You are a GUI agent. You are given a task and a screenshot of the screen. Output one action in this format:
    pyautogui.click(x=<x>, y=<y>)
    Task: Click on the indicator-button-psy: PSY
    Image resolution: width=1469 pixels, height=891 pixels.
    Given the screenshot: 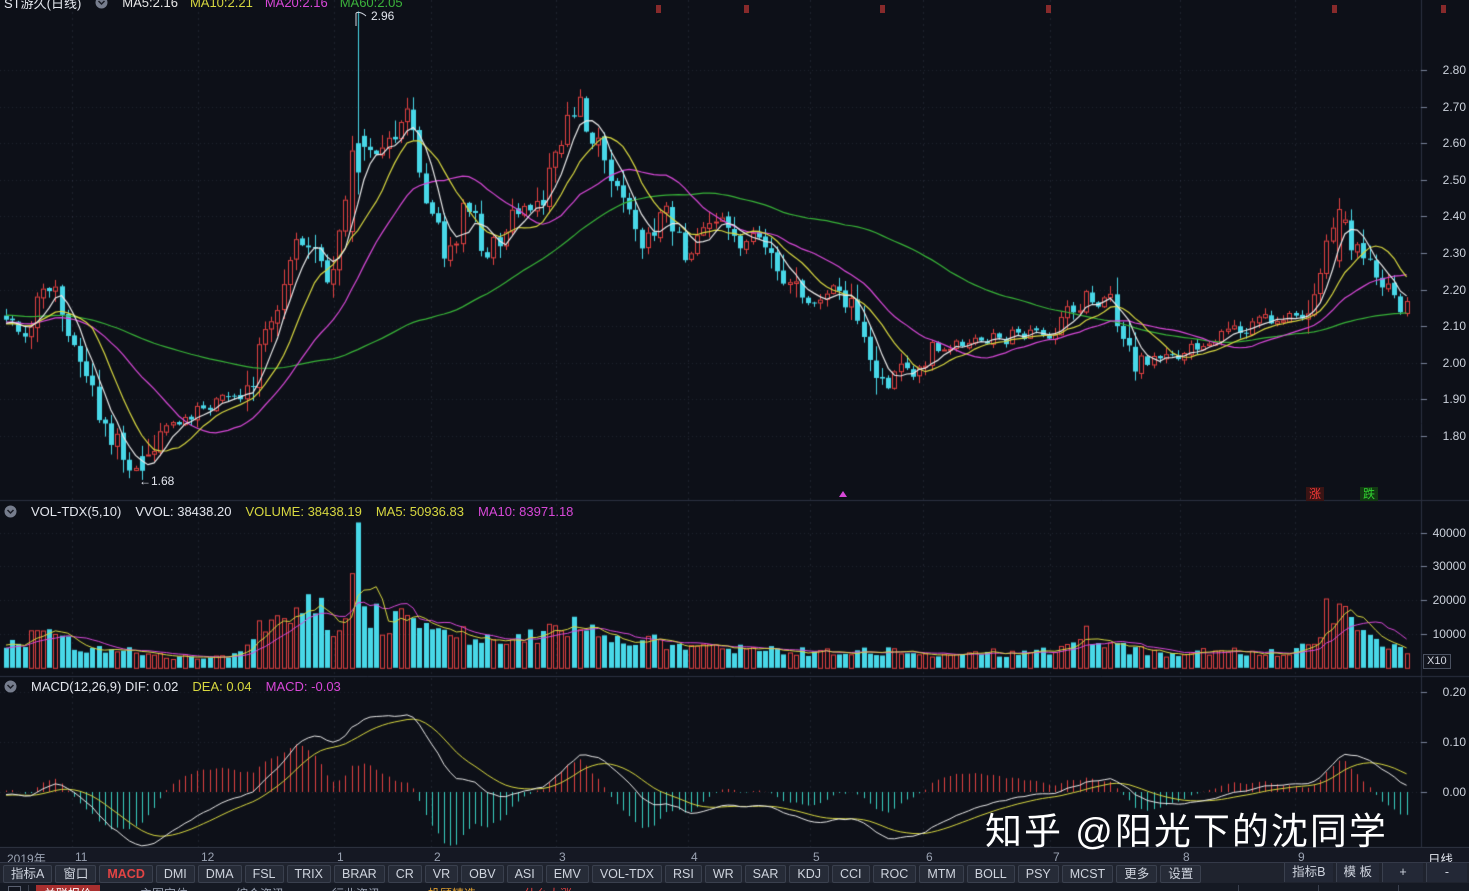 What is the action you would take?
    pyautogui.click(x=1038, y=873)
    